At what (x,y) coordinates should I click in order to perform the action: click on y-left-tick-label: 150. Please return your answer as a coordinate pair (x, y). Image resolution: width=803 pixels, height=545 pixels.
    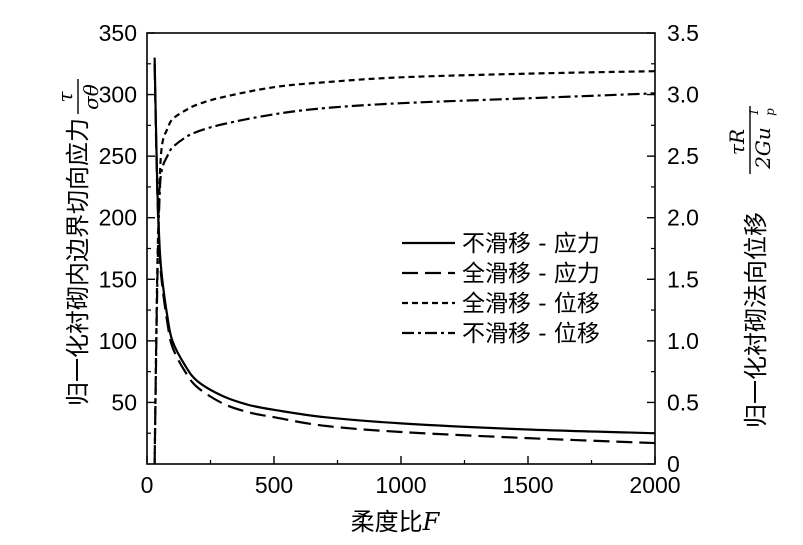
    Looking at the image, I should click on (118, 279).